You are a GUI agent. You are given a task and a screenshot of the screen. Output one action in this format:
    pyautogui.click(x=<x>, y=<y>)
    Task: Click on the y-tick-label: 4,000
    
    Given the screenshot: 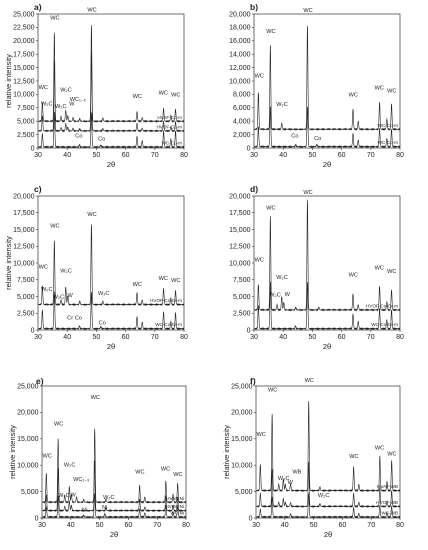 What is the action you would take?
    pyautogui.click(x=242, y=122)
    